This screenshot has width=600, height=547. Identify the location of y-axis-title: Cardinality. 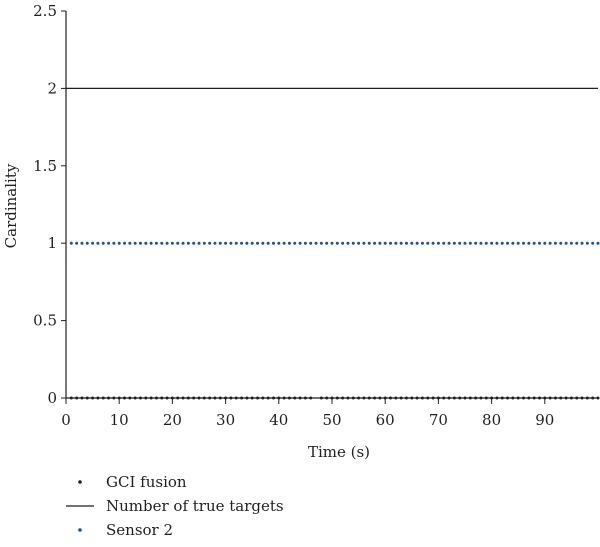
(11, 205).